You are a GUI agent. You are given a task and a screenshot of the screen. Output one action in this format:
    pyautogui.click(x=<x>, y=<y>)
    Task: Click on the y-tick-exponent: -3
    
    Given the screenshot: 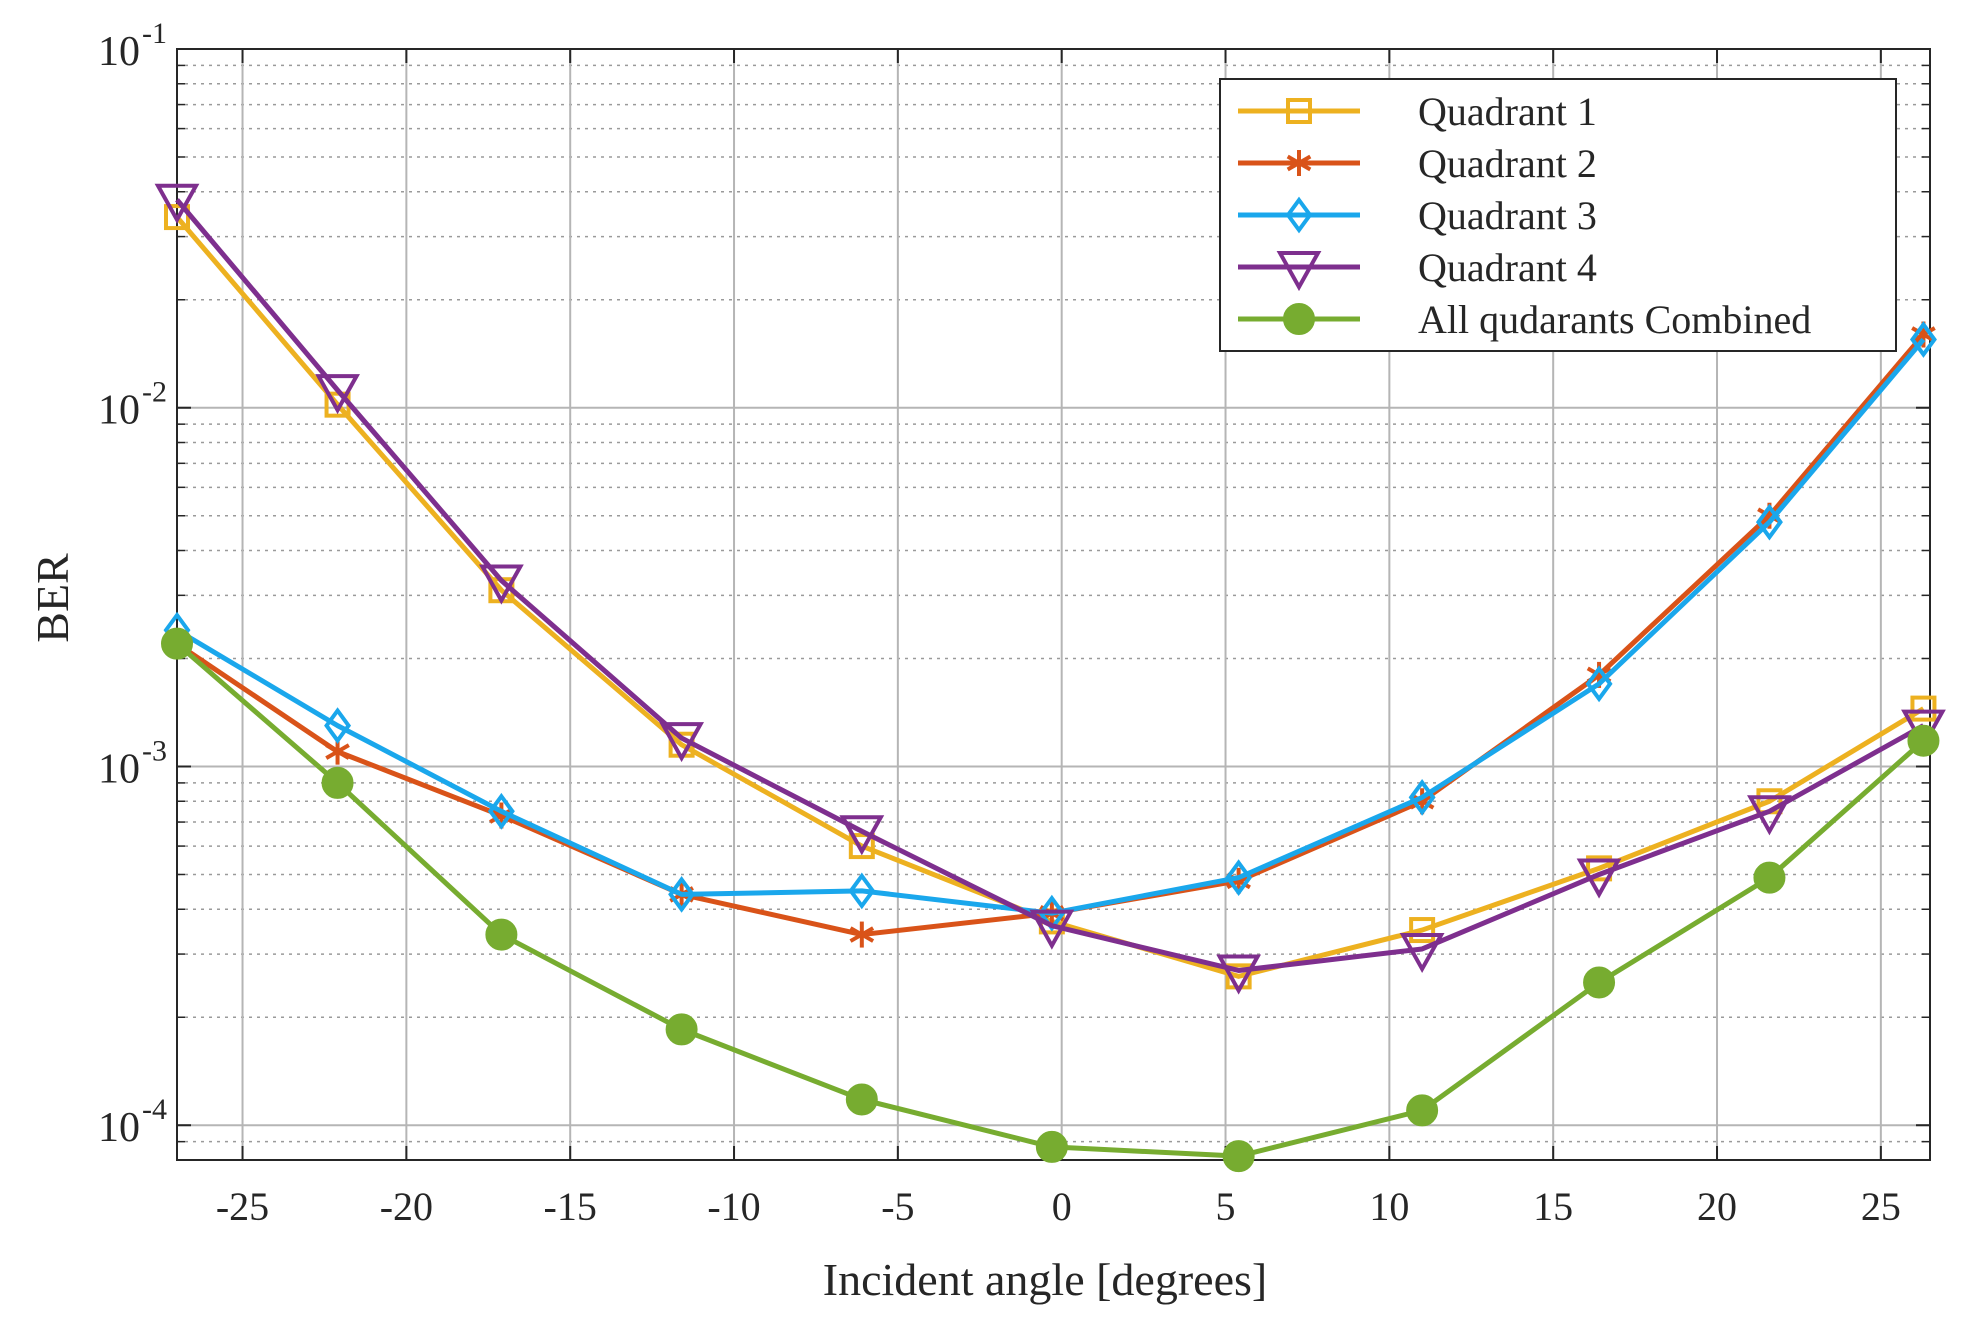 What is the action you would take?
    pyautogui.click(x=154, y=750)
    